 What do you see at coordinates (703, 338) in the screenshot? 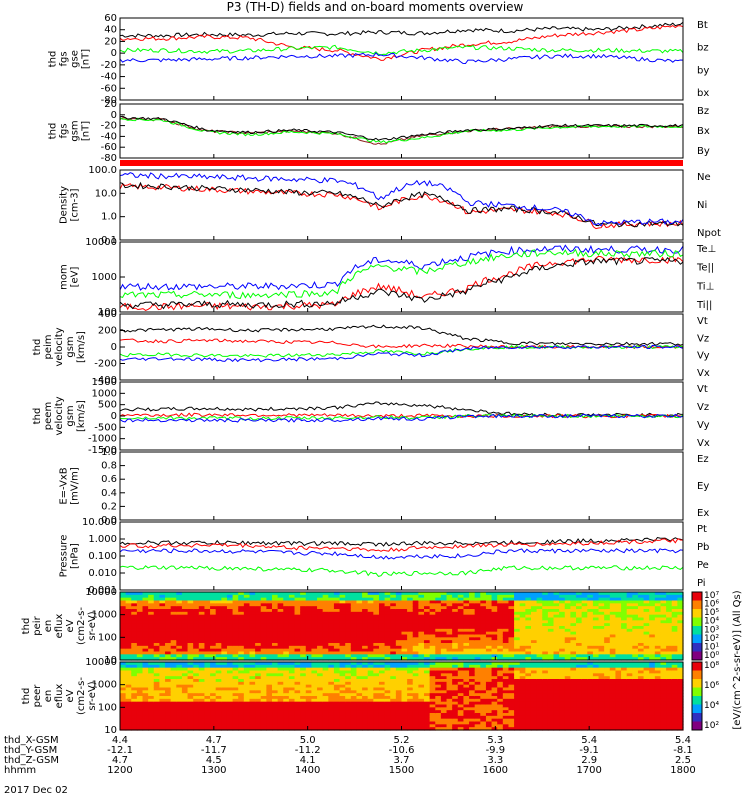
I see `legend-label: Vz` at bounding box center [703, 338].